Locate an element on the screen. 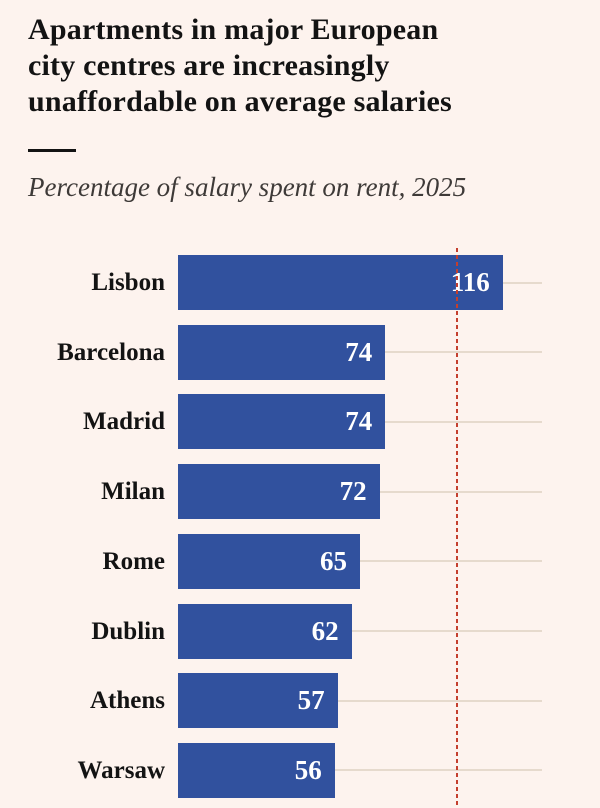 The image size is (600, 808). bar: 116 is located at coordinates (340, 282).